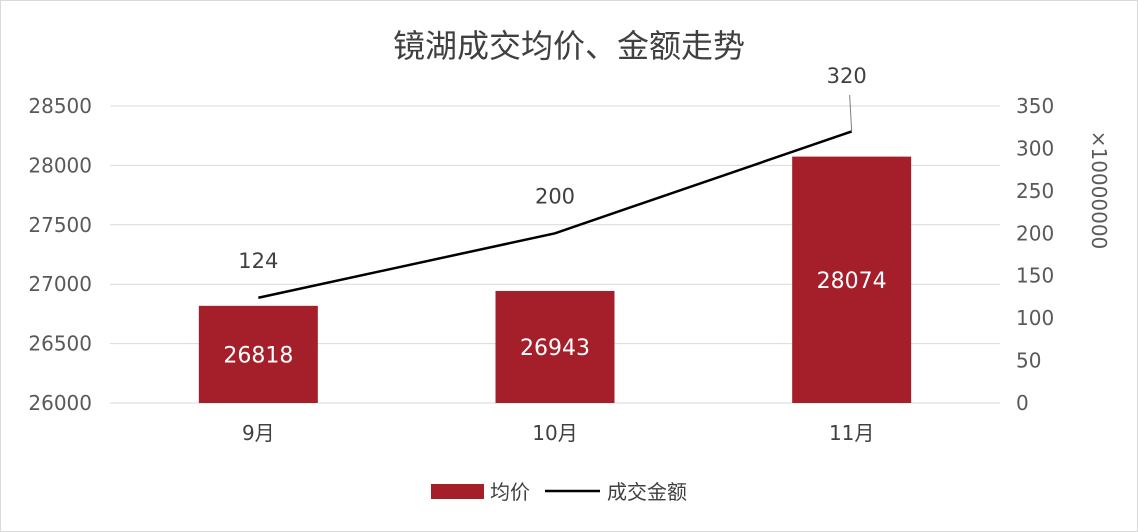 This screenshot has height=532, width=1138. What do you see at coordinates (510, 492) in the screenshot?
I see `legend-label-bar: 均价` at bounding box center [510, 492].